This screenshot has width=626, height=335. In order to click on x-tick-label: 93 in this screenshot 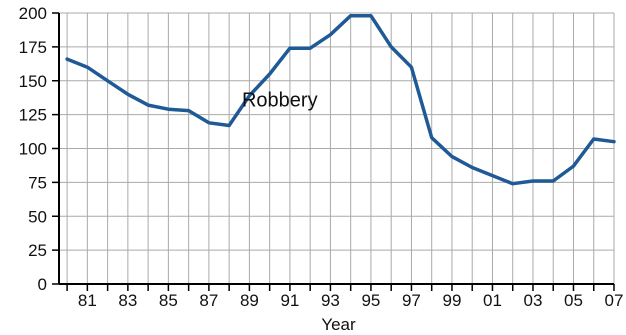, I will do `click(330, 300)`.